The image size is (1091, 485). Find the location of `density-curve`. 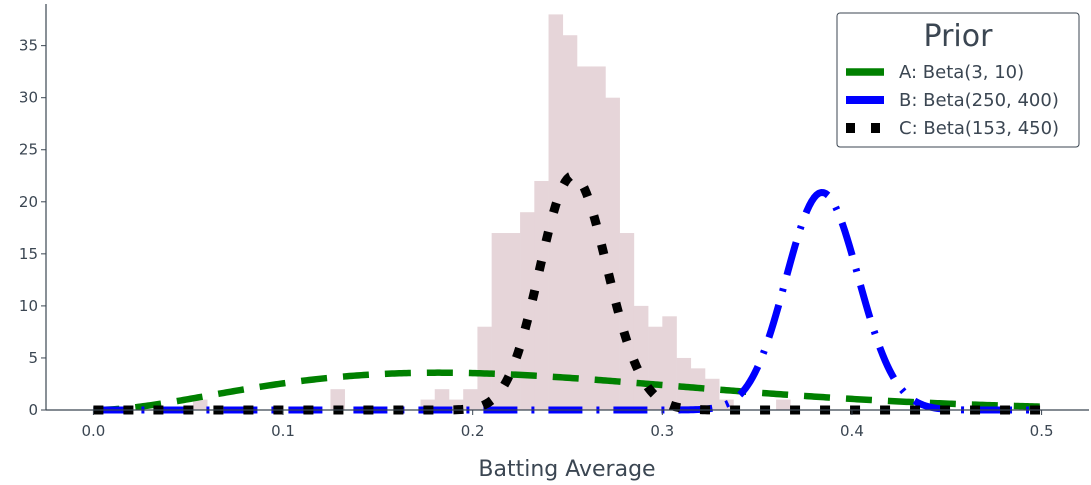

density-curve is located at coordinates (567, 391).